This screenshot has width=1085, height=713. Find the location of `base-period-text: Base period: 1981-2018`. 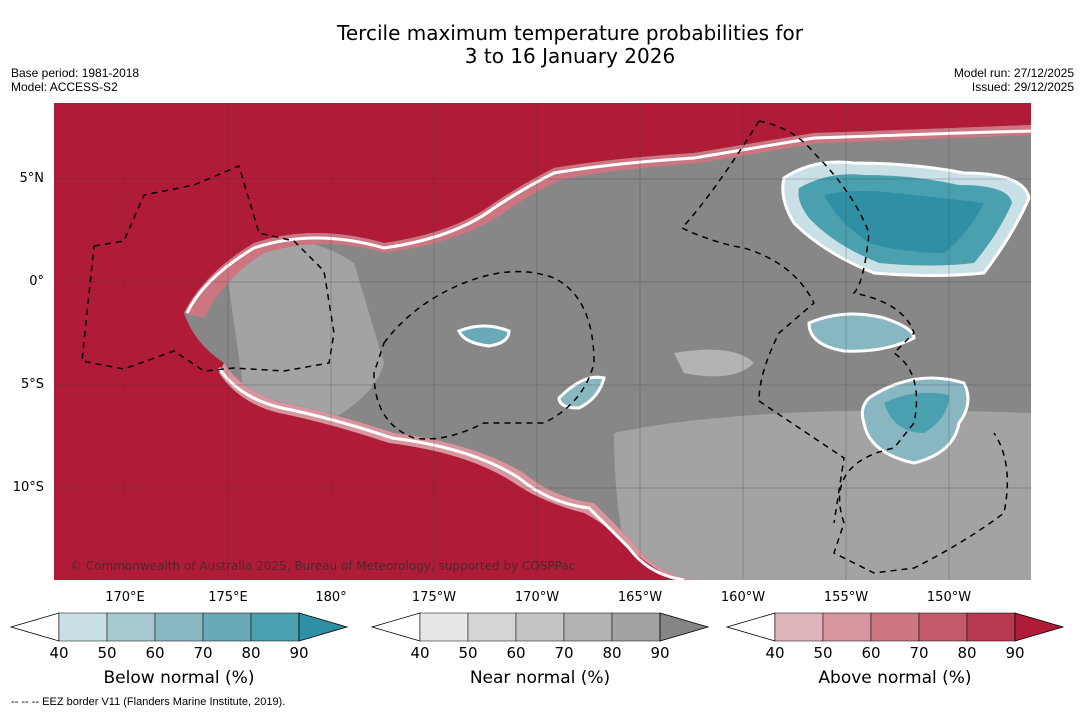

base-period-text: Base period: 1981-2018 is located at coordinates (75, 73).